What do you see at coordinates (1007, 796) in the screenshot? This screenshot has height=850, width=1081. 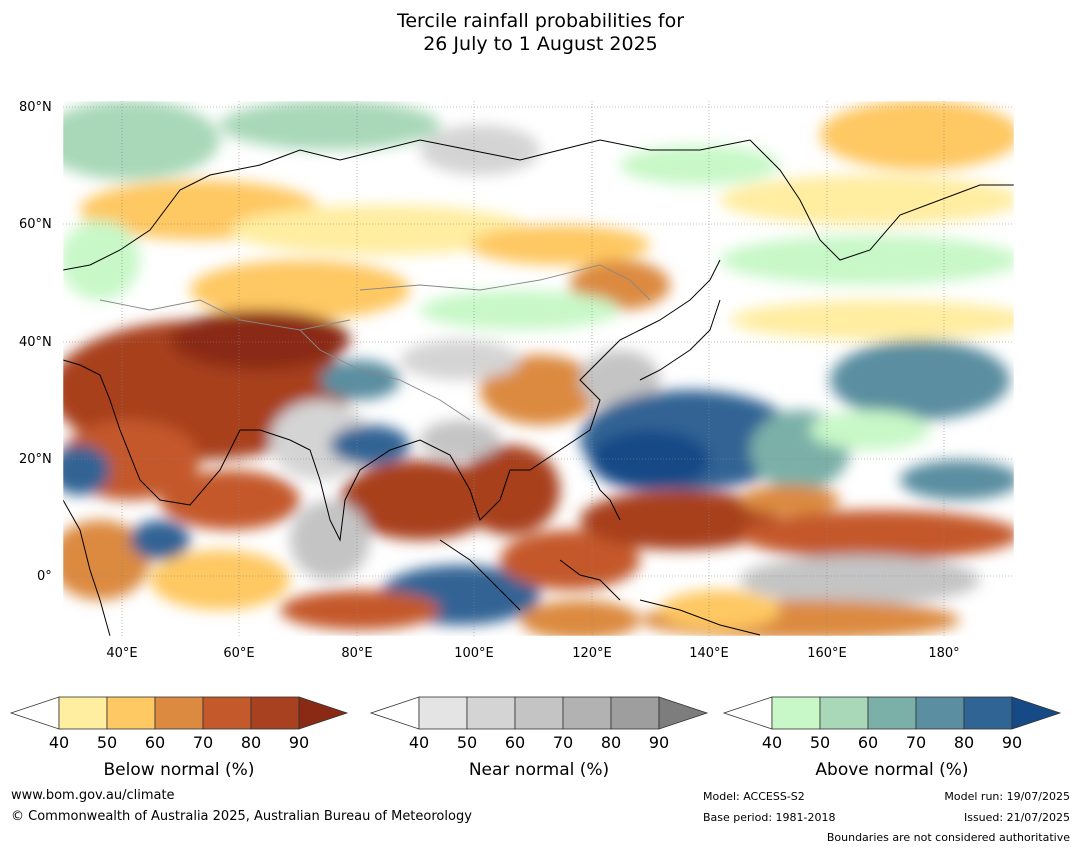 I see `model-run-date: Model run: 19/07/2025` at bounding box center [1007, 796].